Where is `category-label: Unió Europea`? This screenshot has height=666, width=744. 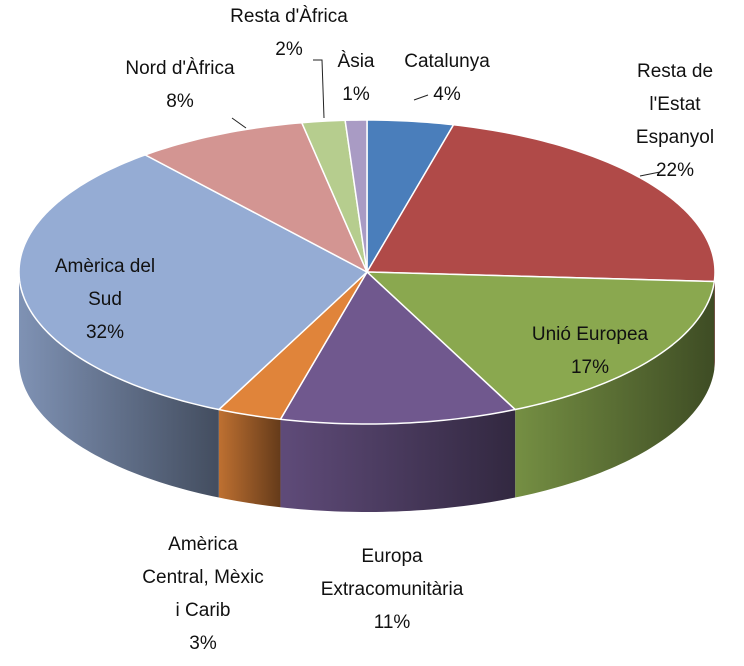
category-label: Unió Europea is located at coordinates (590, 334).